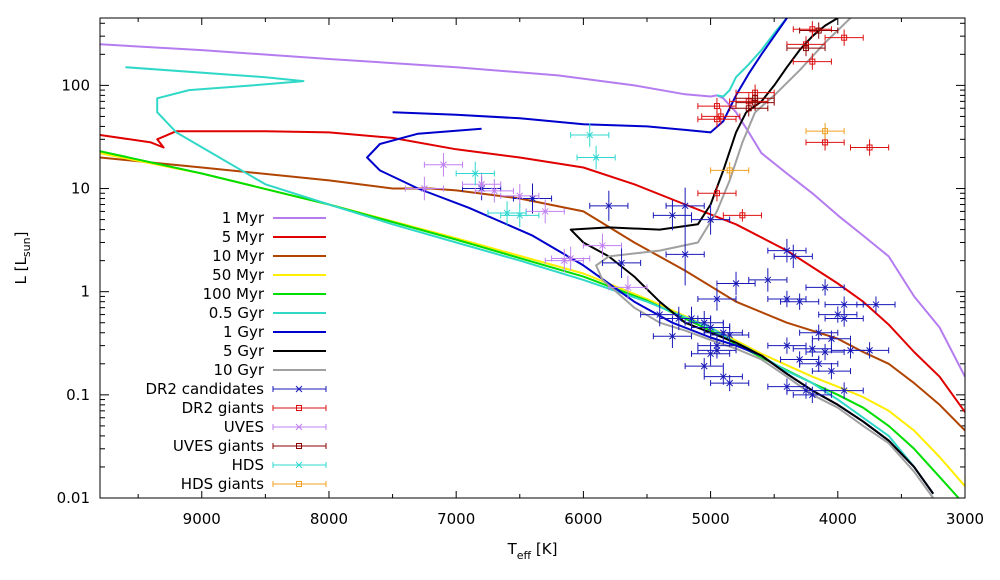 The width and height of the screenshot is (1000, 580). I want to click on y-tick-label: 0.1, so click(78, 395).